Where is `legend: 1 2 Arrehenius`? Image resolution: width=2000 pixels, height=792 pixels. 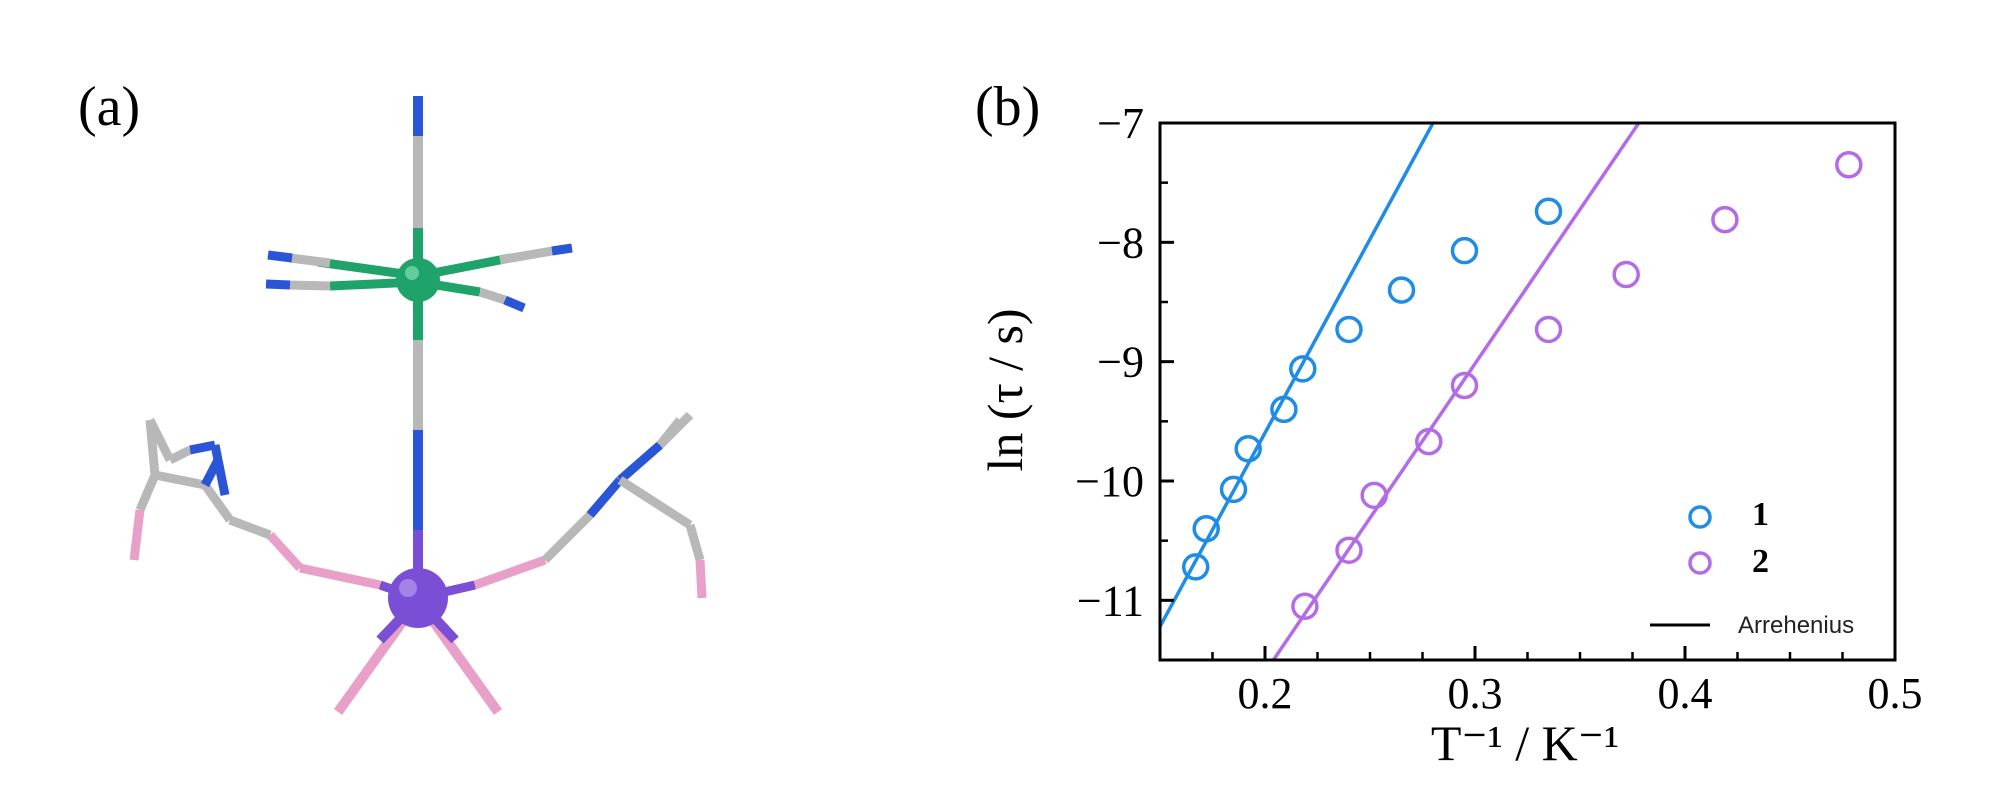
legend: 1 2 Arrehenius is located at coordinates (1752, 567).